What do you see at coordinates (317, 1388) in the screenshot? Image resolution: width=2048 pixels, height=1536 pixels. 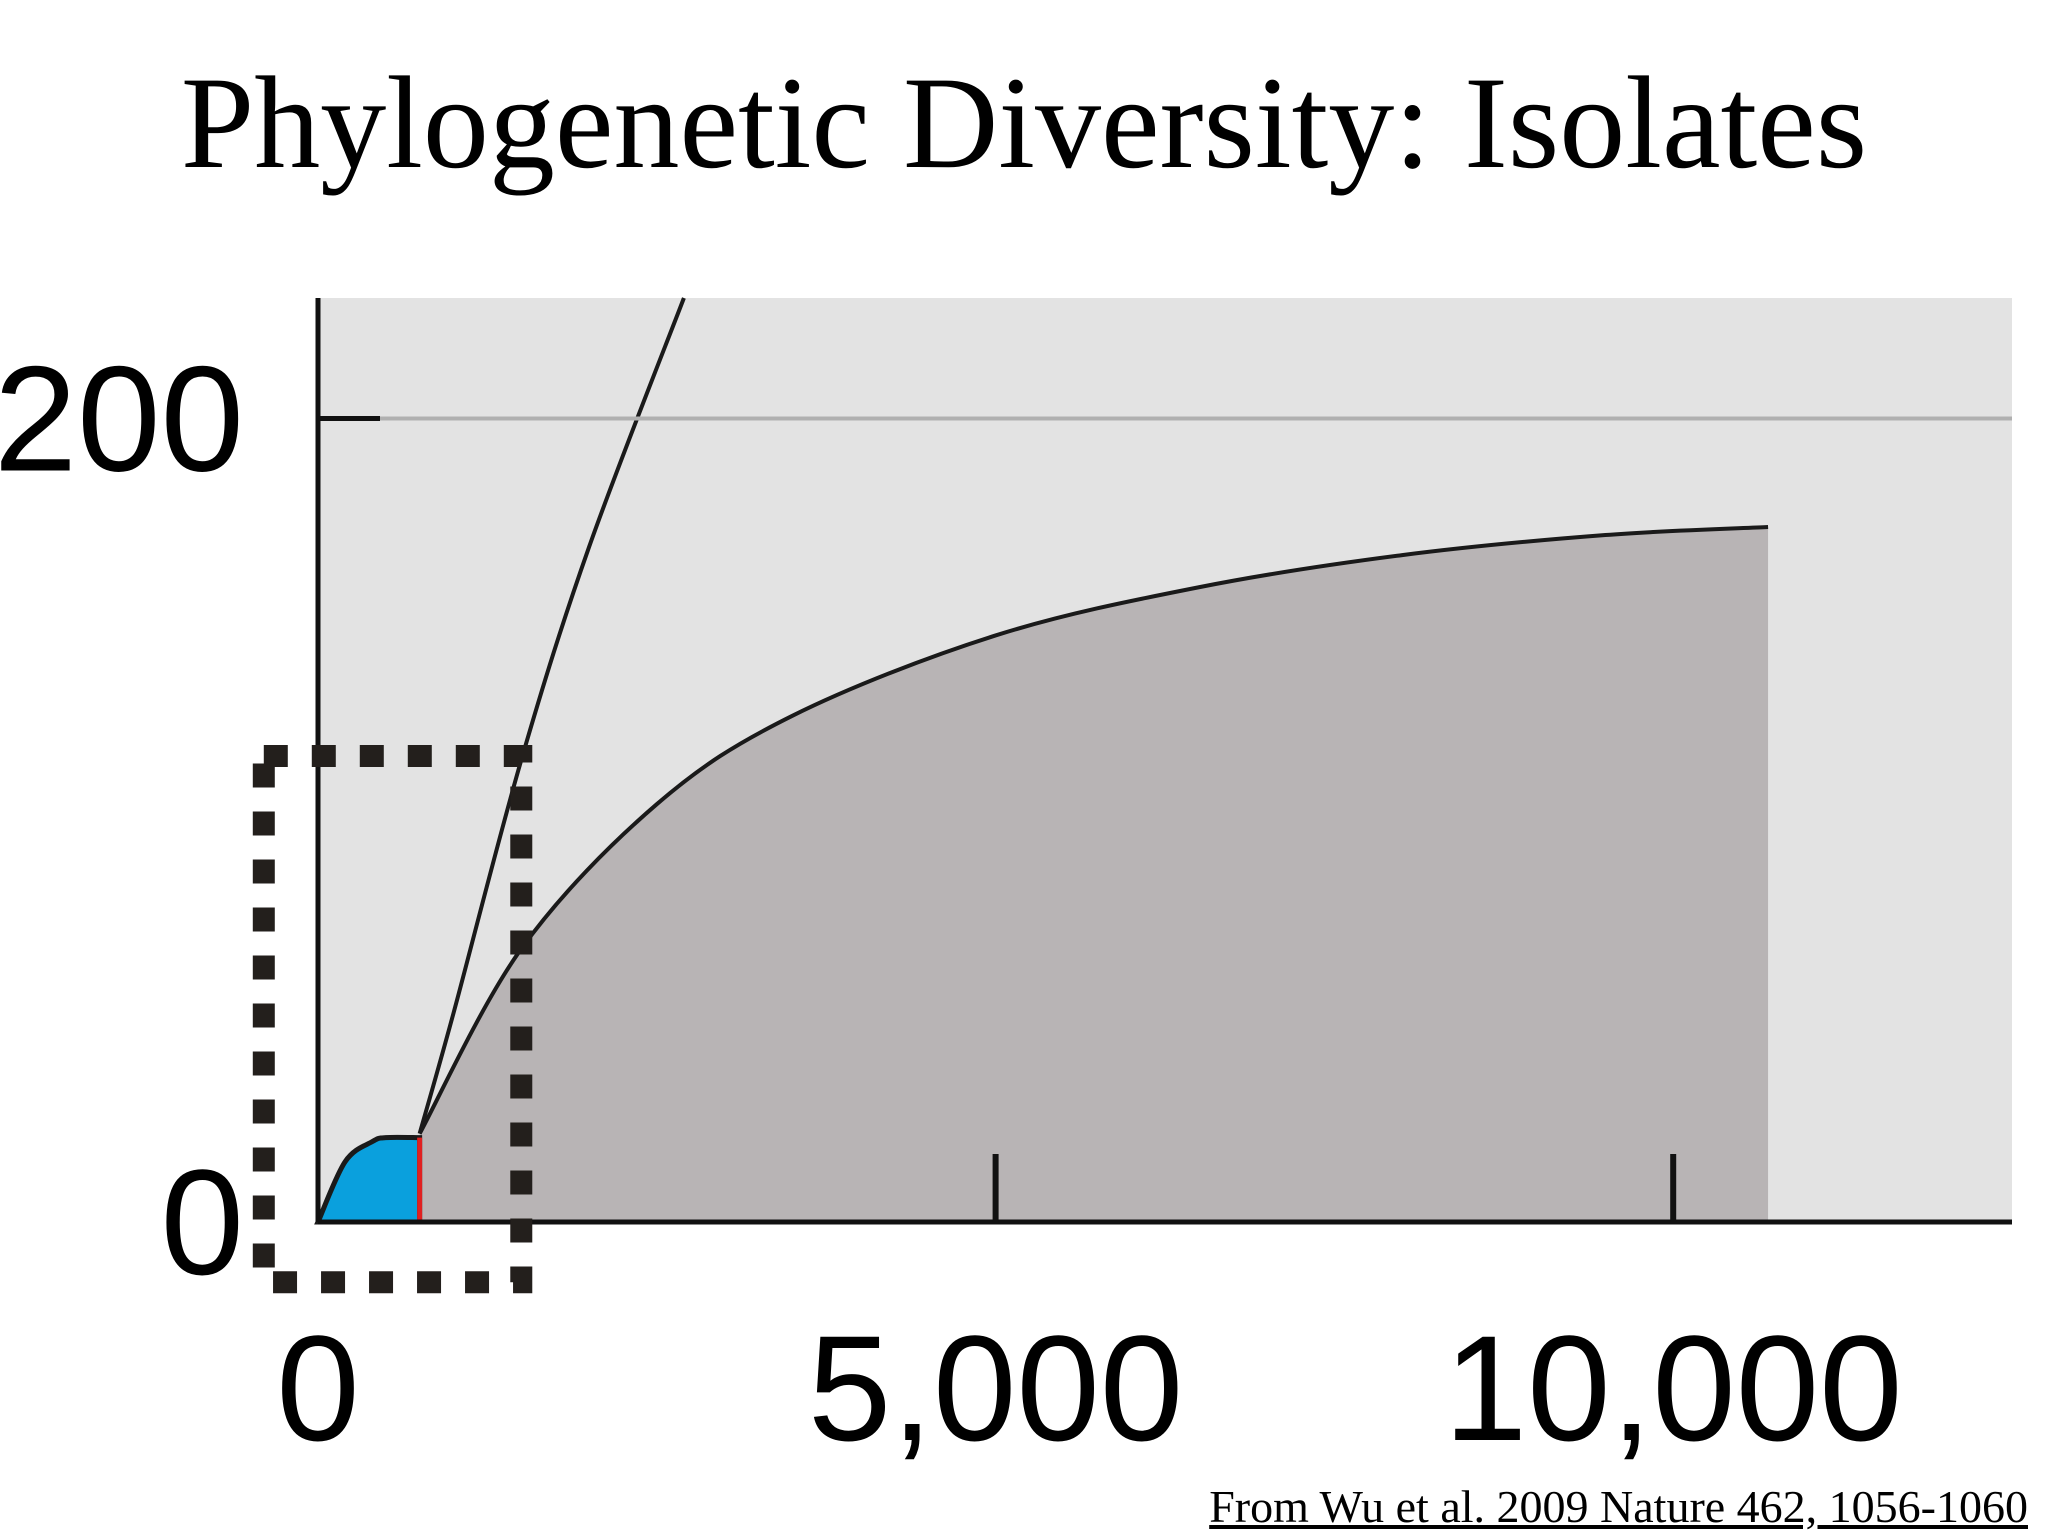 I see `x-tick-label: 0` at bounding box center [317, 1388].